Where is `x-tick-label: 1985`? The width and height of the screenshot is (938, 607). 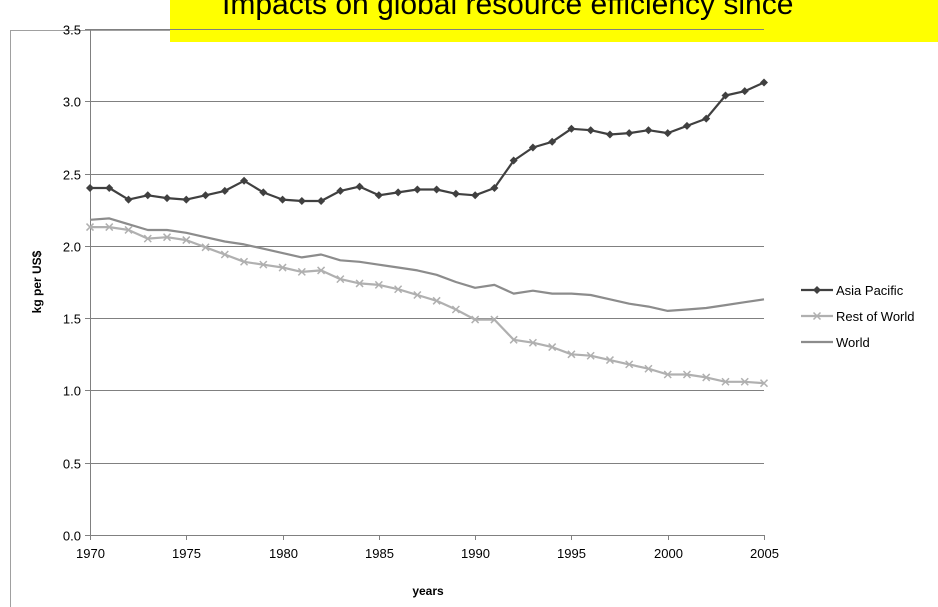 x-tick-label: 1985 is located at coordinates (379, 553).